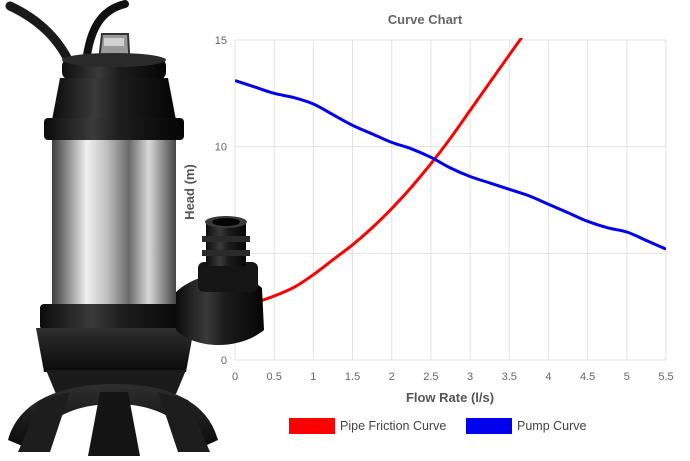 The image size is (690, 461). Describe the element at coordinates (470, 377) in the screenshot. I see `x-tick-label: 3` at that location.